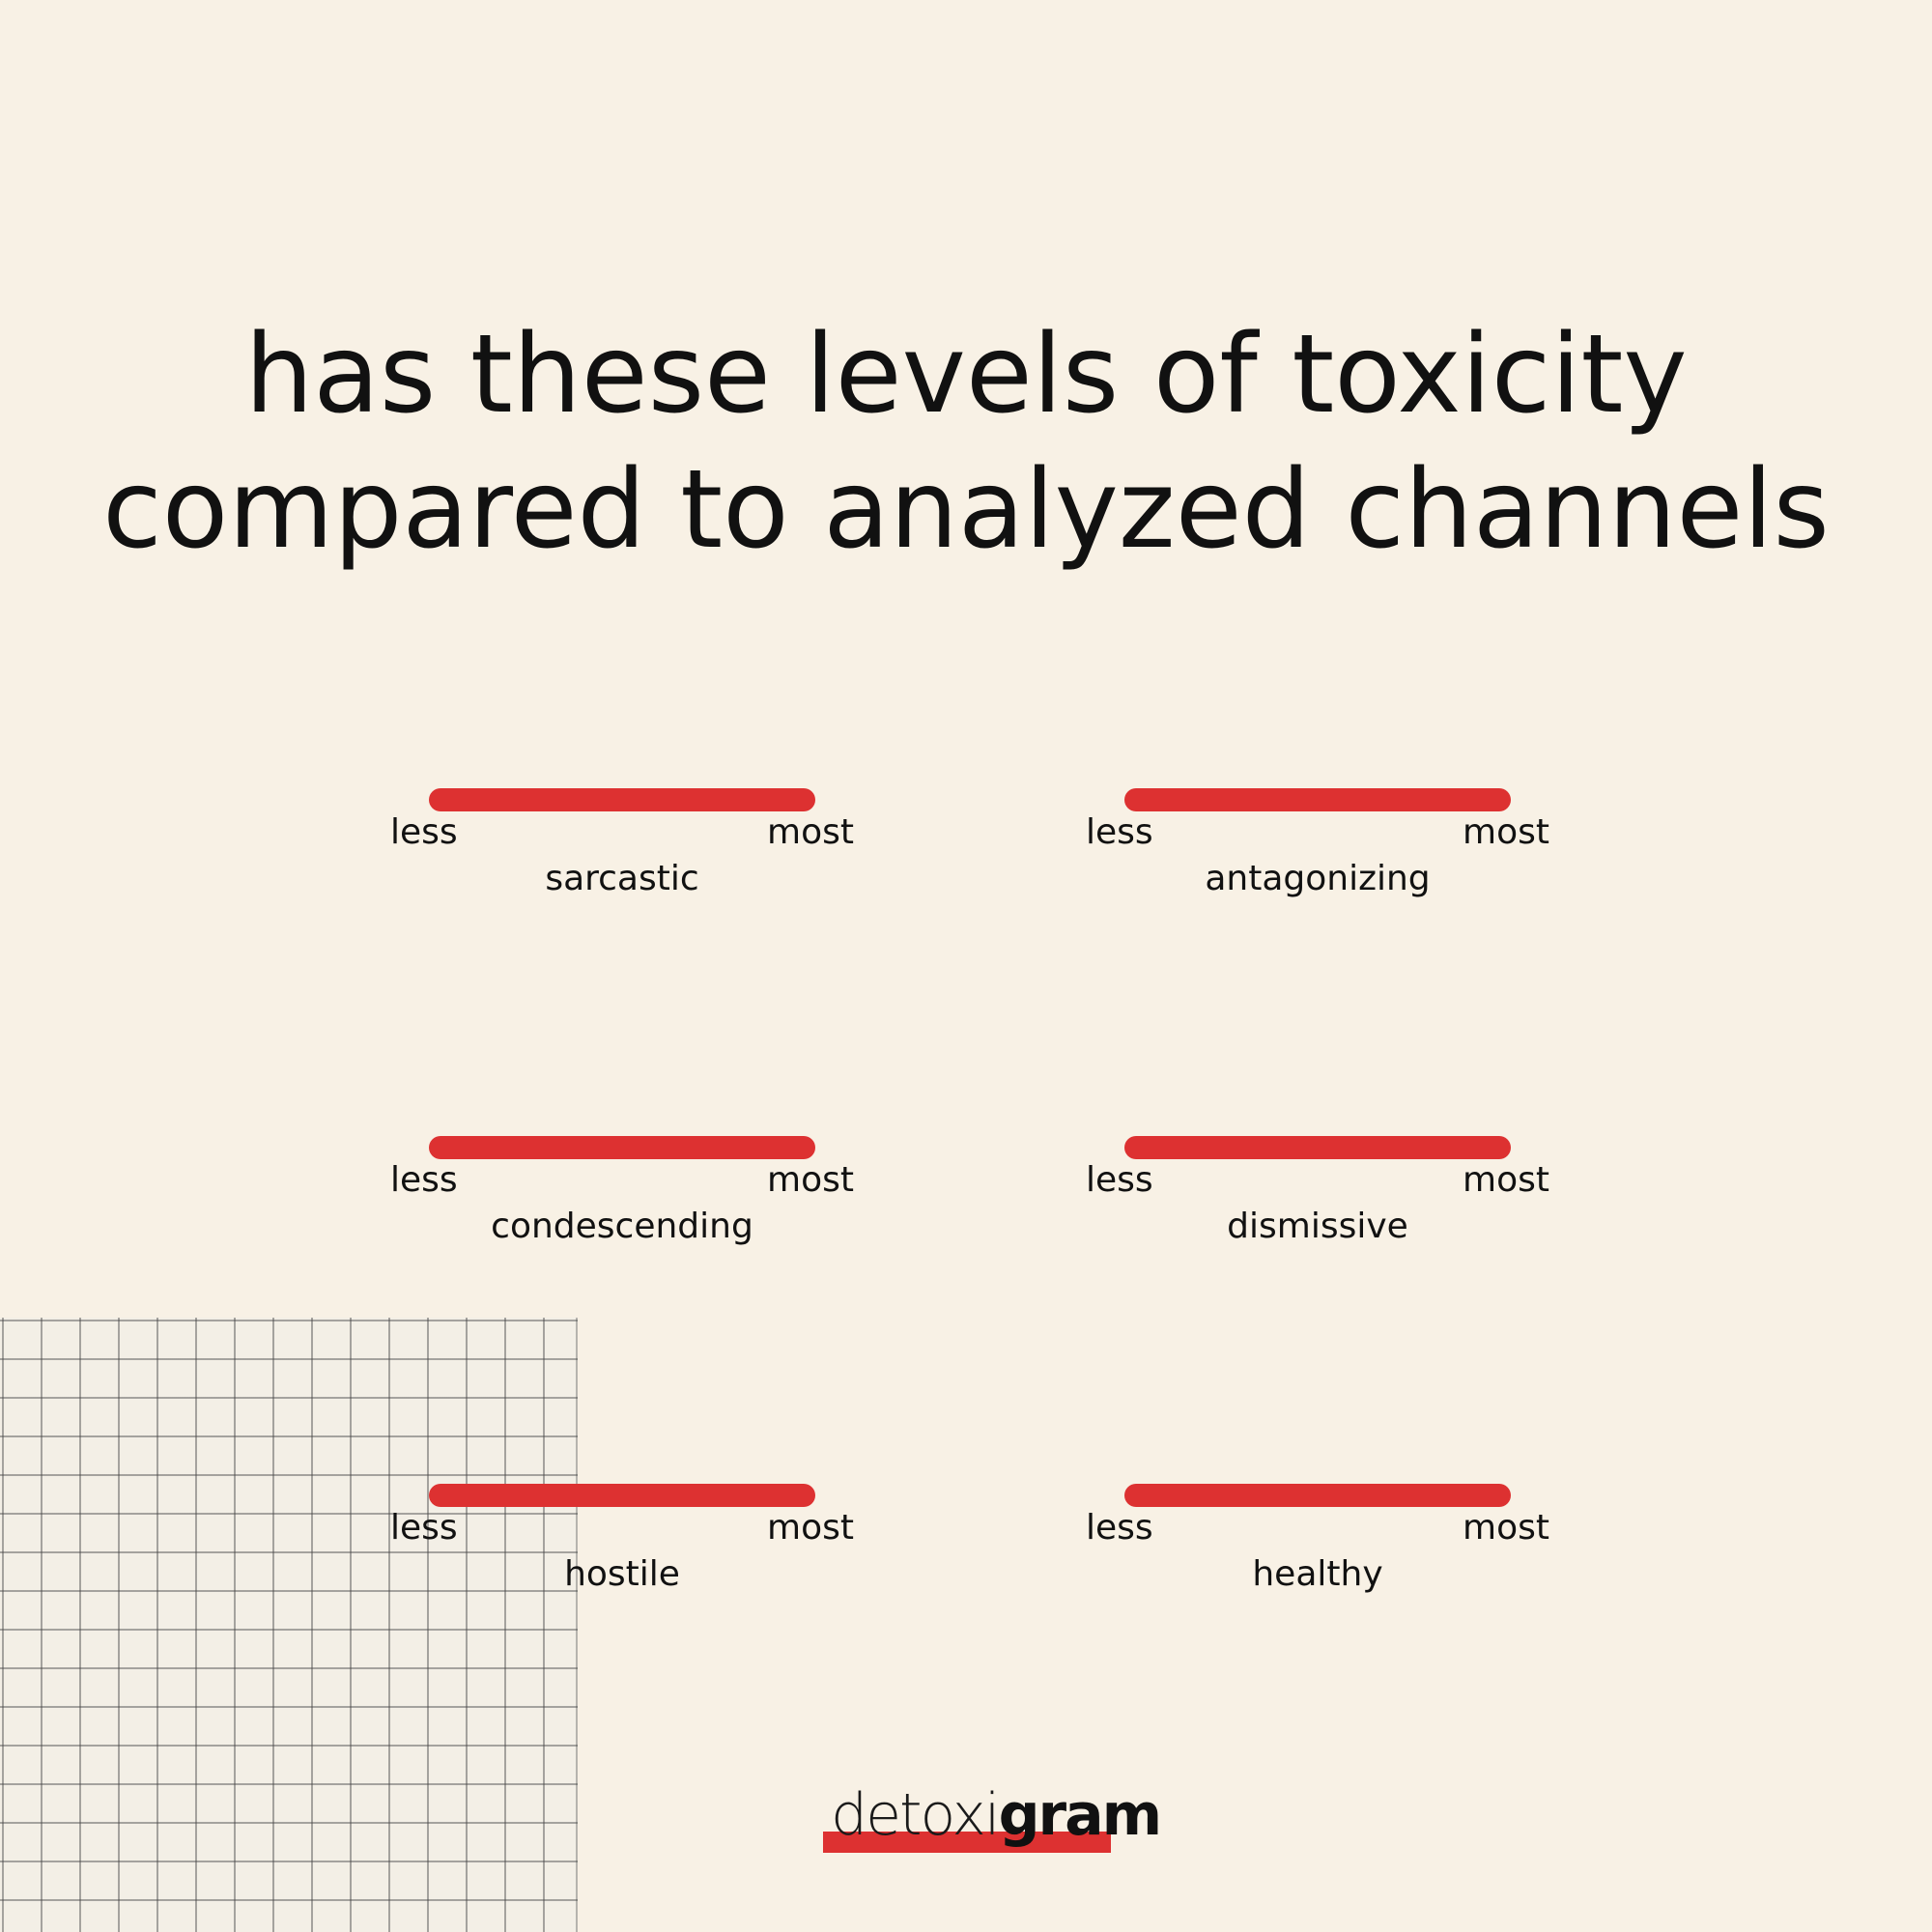 This screenshot has height=1932, width=1932. Describe the element at coordinates (1317, 1226) in the screenshot. I see `scale-name: dismissive` at that location.